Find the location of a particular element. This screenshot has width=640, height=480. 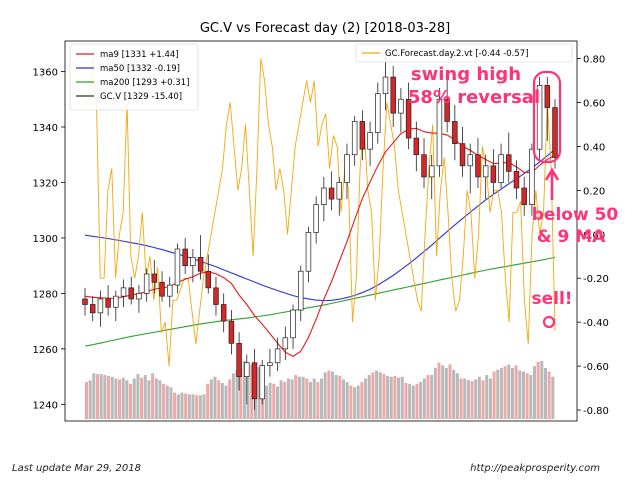

chart-title: GC.V vs Forecast day (2) [2018-03-28] is located at coordinates (325, 28).